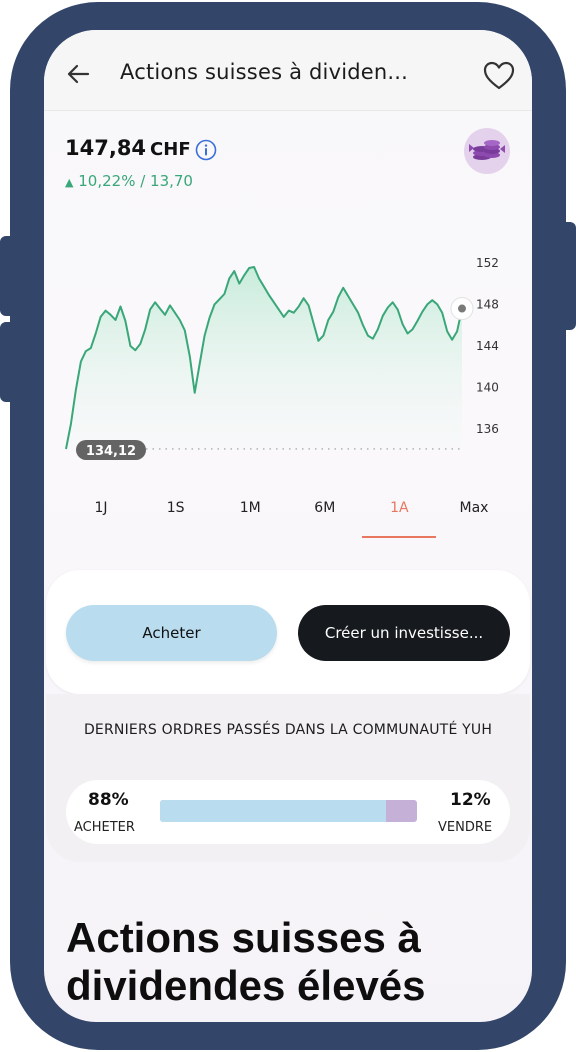 The width and height of the screenshot is (576, 1052). I want to click on price-line, so click(264, 358).